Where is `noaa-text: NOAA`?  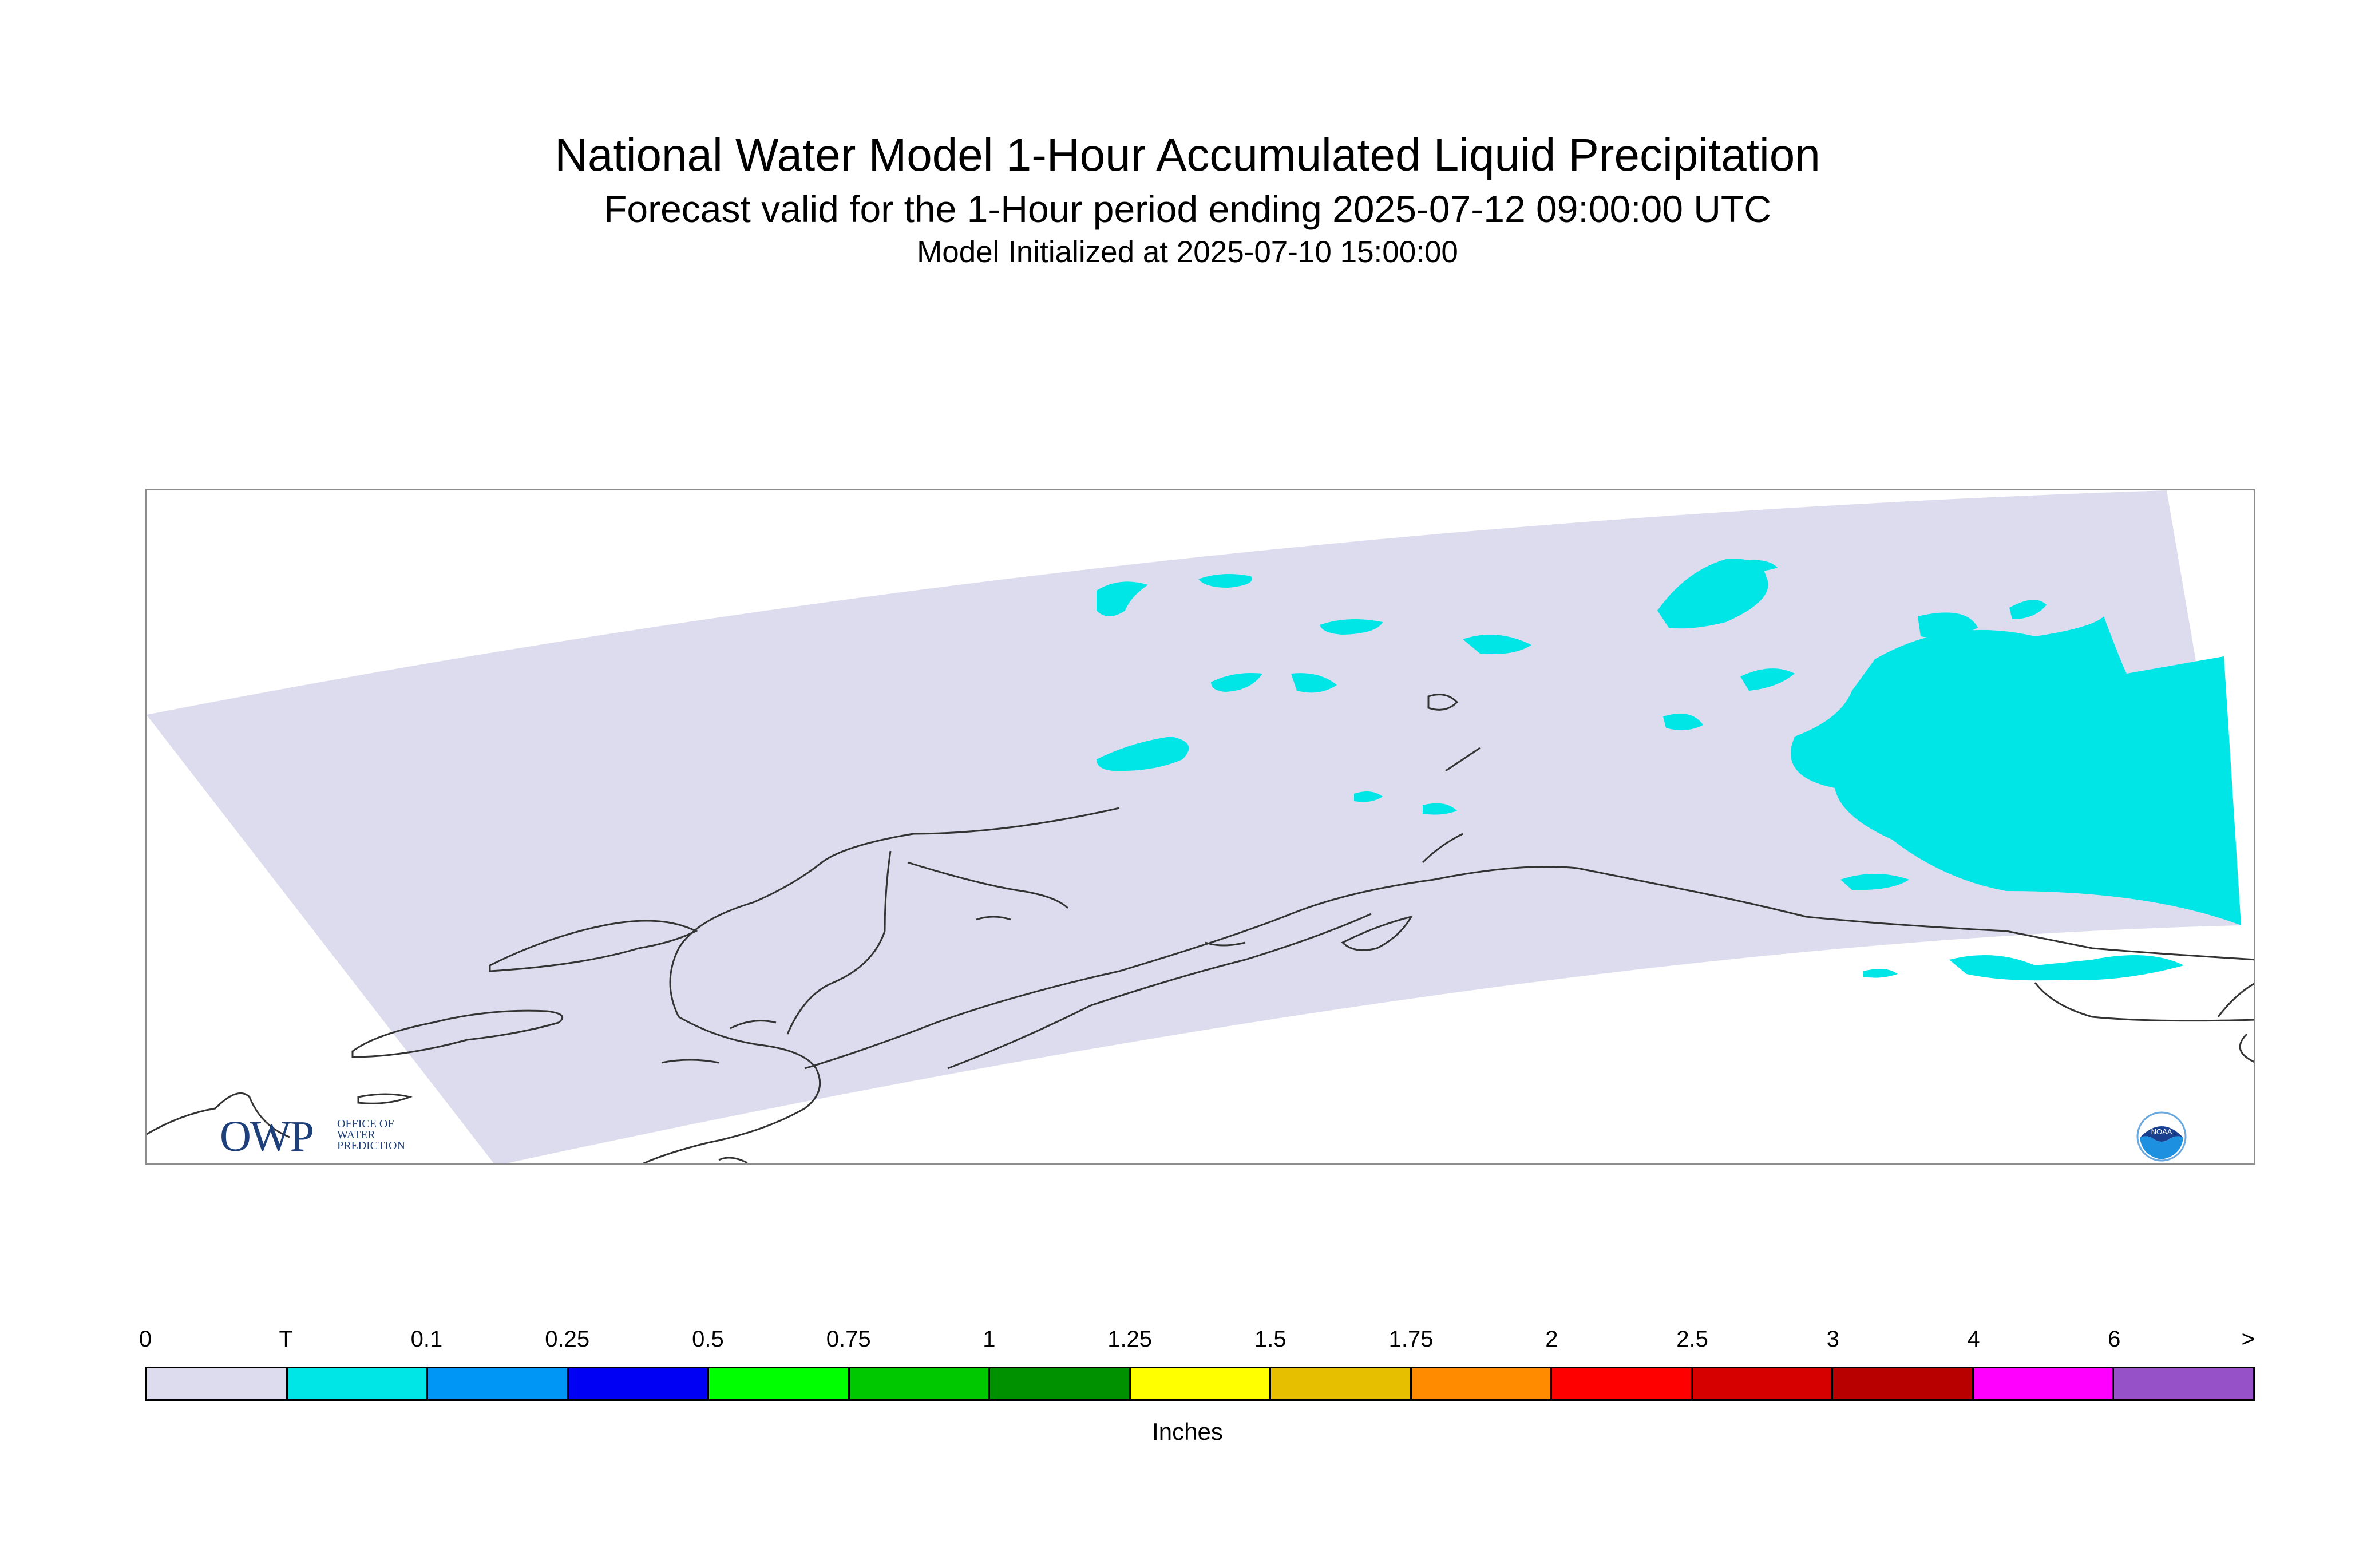 noaa-text: NOAA is located at coordinates (2161, 1131).